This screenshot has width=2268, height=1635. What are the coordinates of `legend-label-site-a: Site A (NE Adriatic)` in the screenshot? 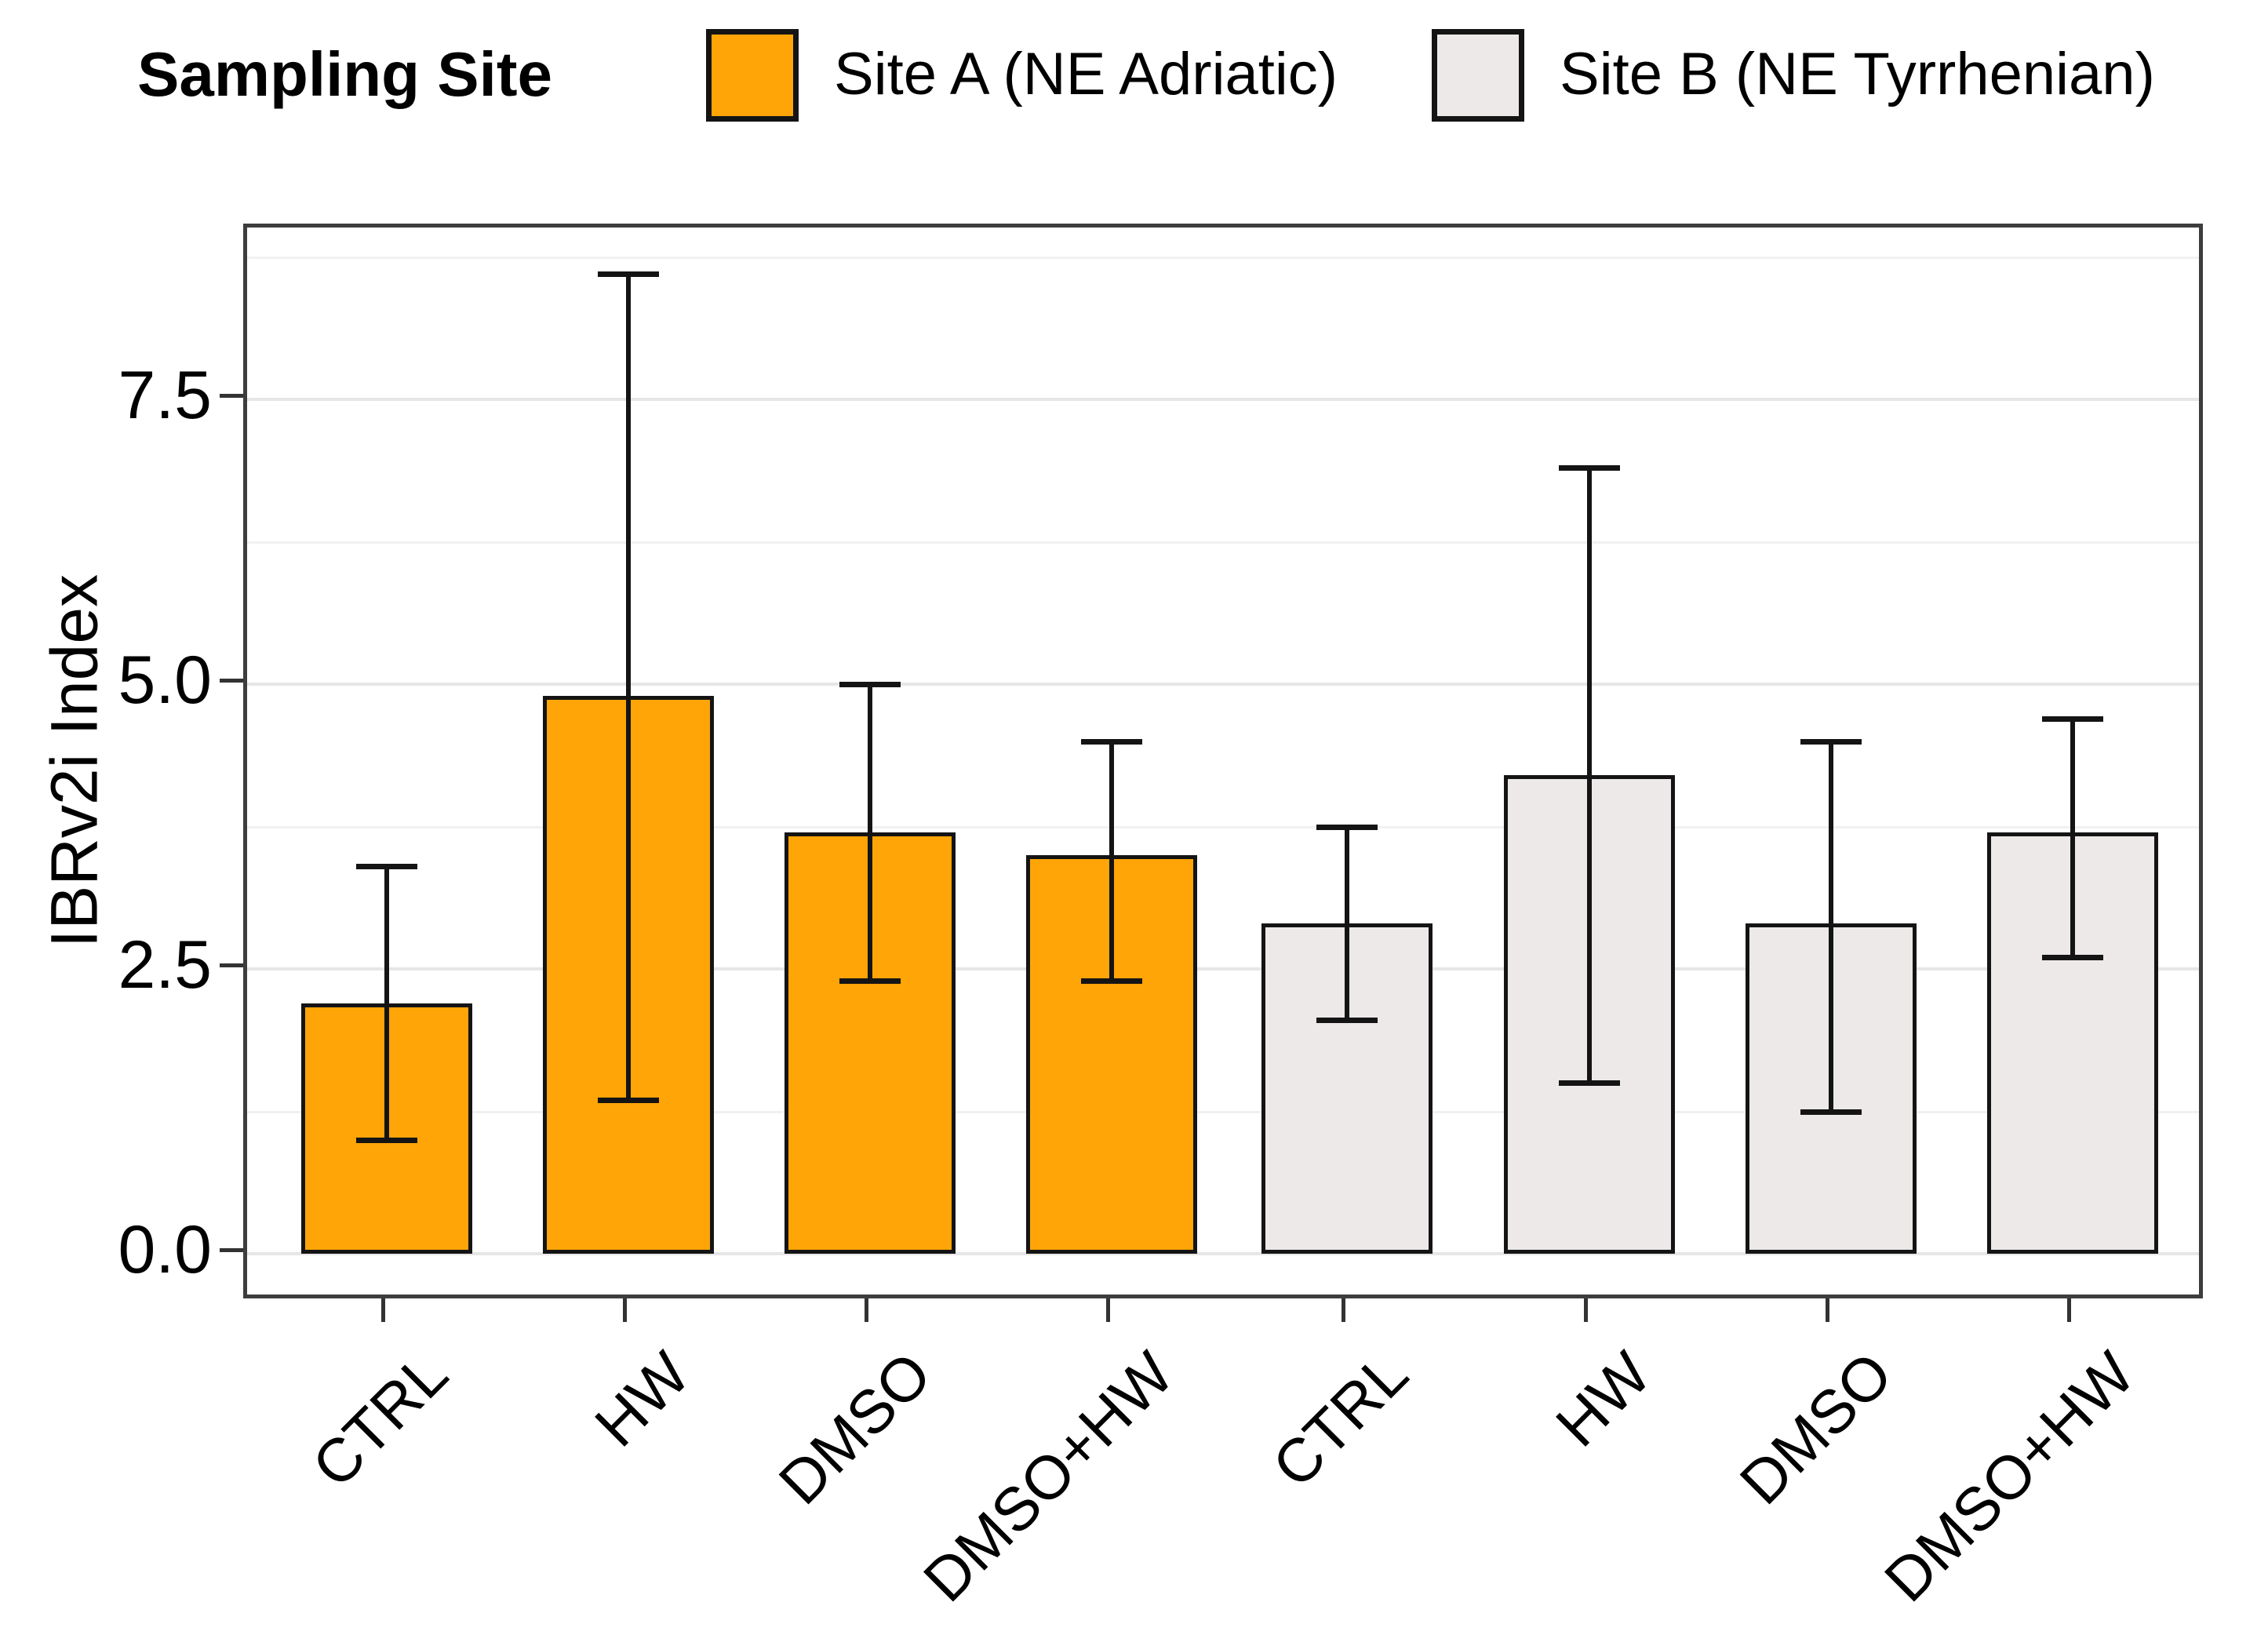 It's located at (1086, 74).